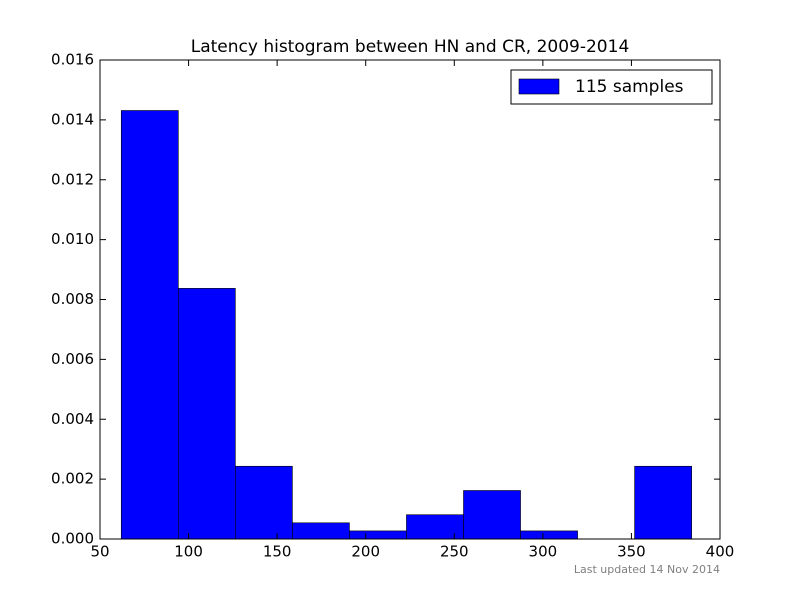  Describe the element at coordinates (72, 359) in the screenshot. I see `y-tick-label: 0.006` at that location.